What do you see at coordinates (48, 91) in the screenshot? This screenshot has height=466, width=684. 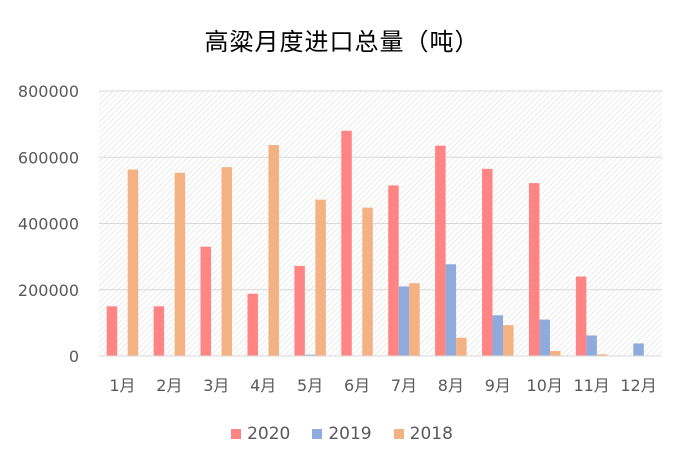 I see `y-tick-label: 800000` at bounding box center [48, 91].